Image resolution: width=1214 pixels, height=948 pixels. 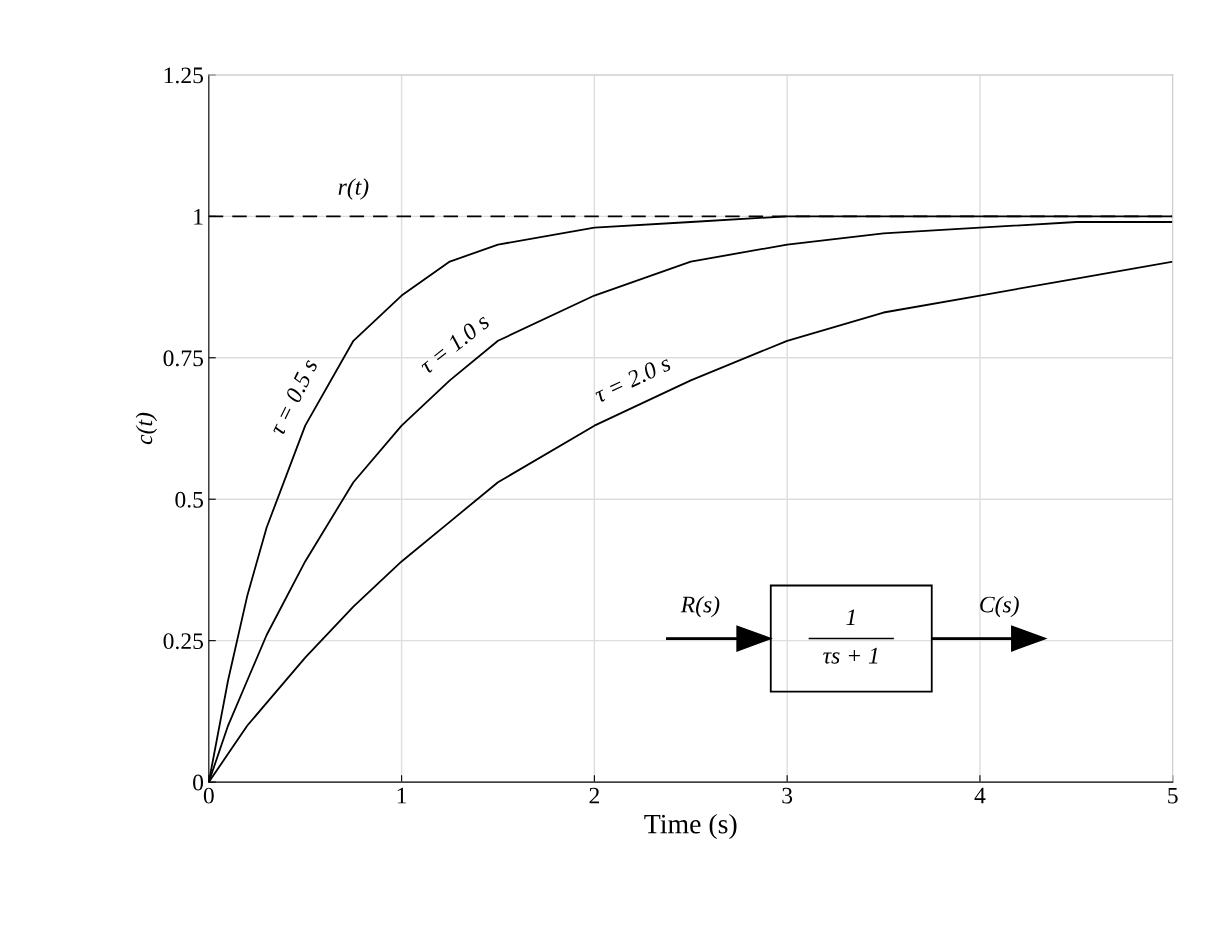 I want to click on y-tick-label: 0.25, so click(x=183, y=641).